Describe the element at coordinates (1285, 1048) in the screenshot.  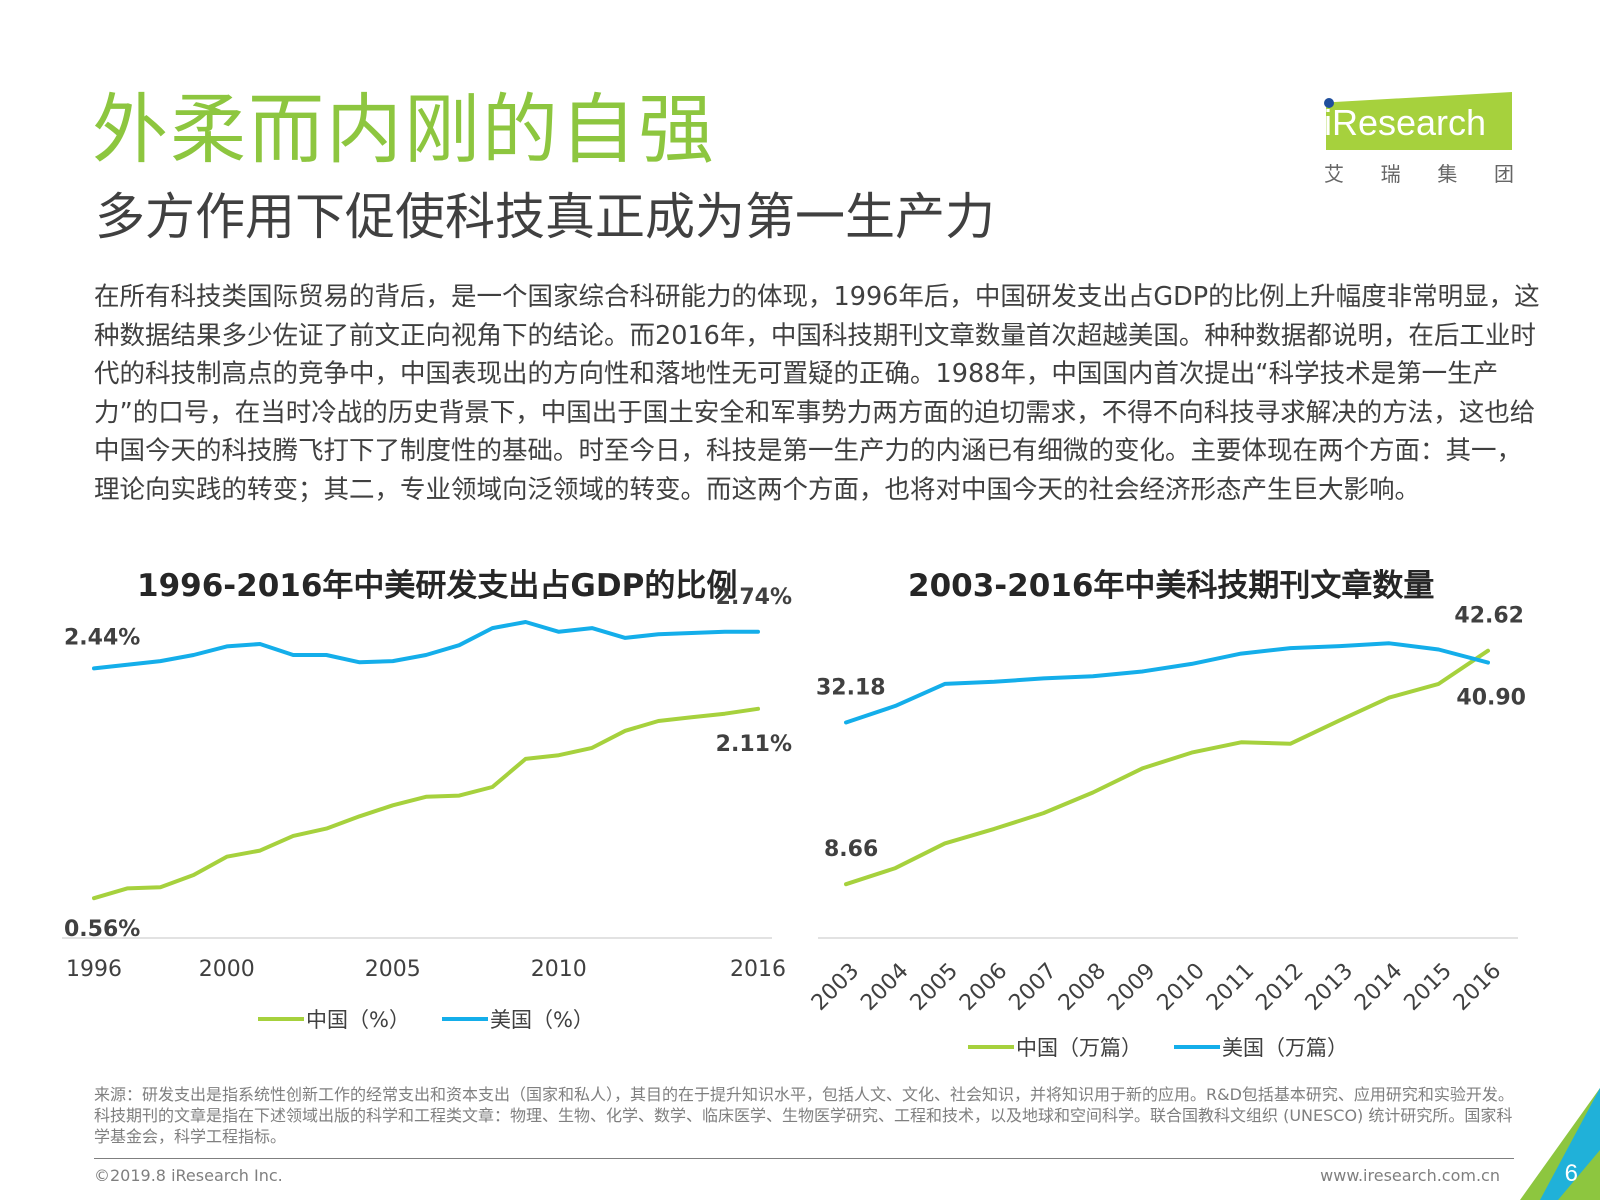
I see `legend-label-usa: 美国（万篇）` at that location.